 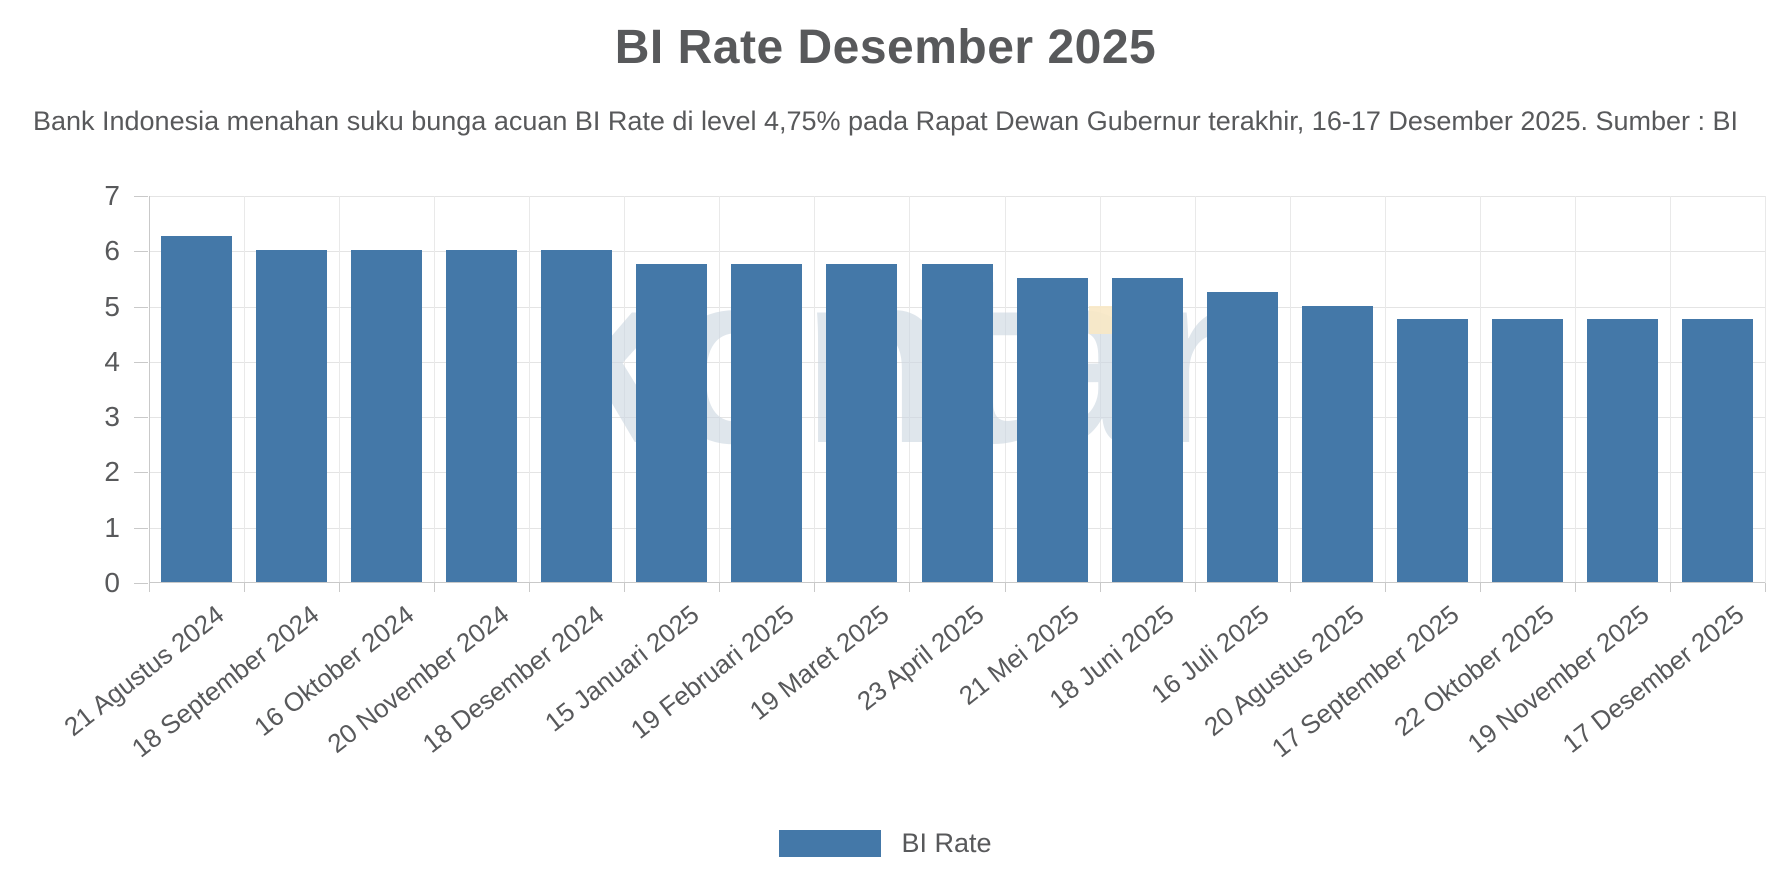 I want to click on chart-title: BI Rate Desember 2025, so click(x=885, y=47).